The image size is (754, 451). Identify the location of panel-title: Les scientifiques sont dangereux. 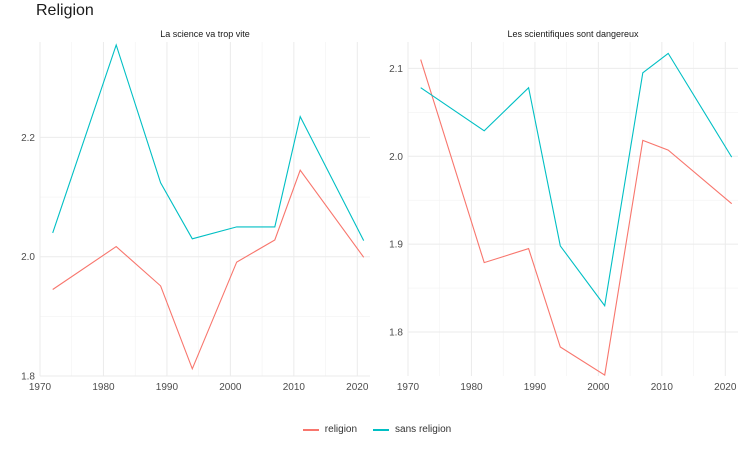
(573, 34).